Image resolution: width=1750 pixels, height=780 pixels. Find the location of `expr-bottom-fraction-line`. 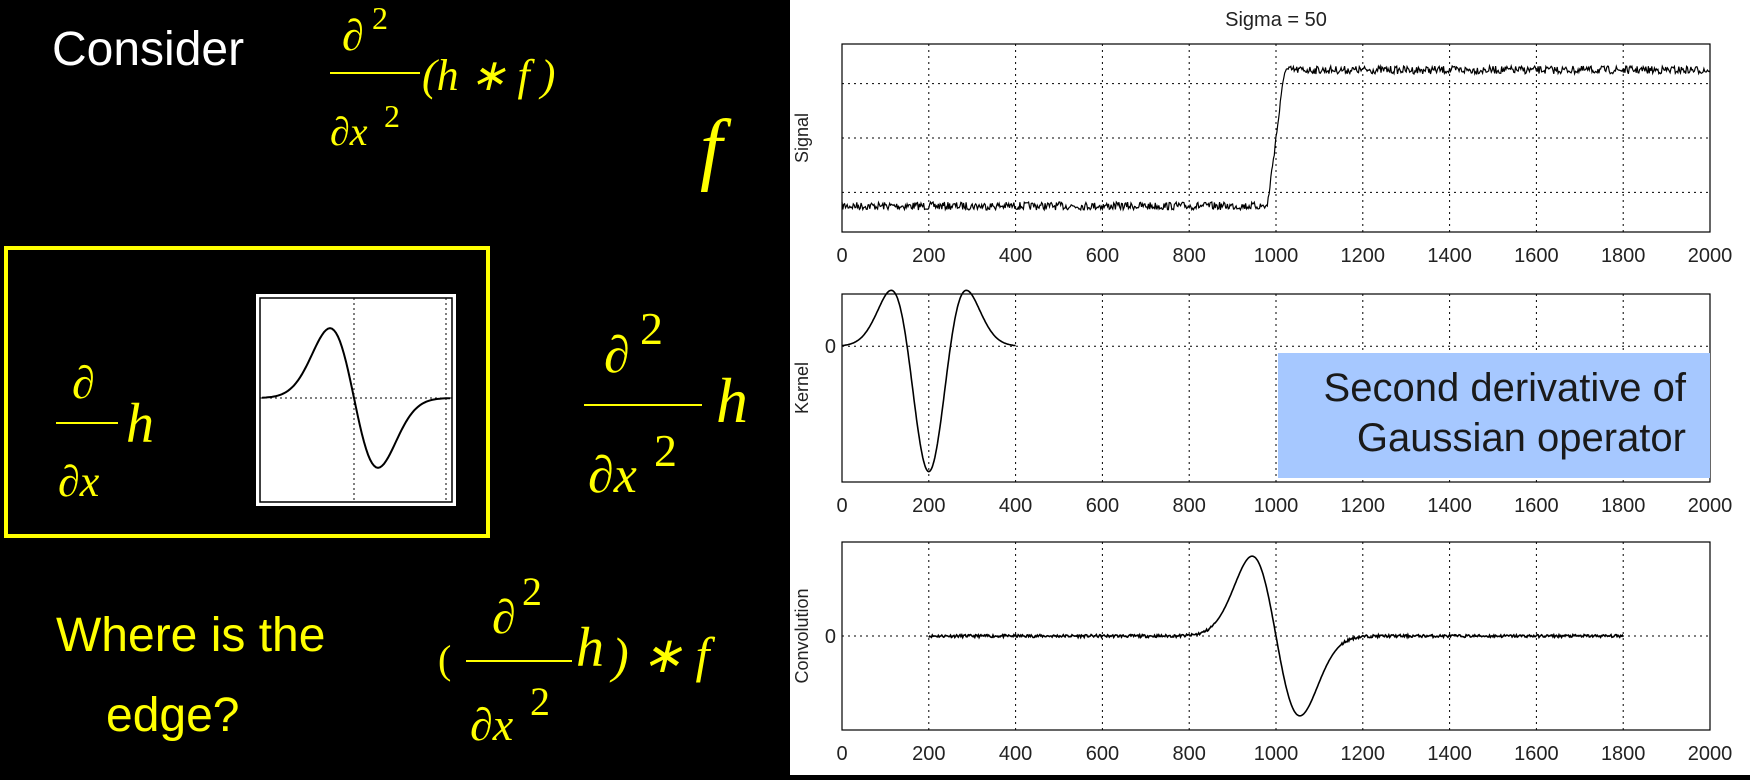

expr-bottom-fraction-line is located at coordinates (519, 661).